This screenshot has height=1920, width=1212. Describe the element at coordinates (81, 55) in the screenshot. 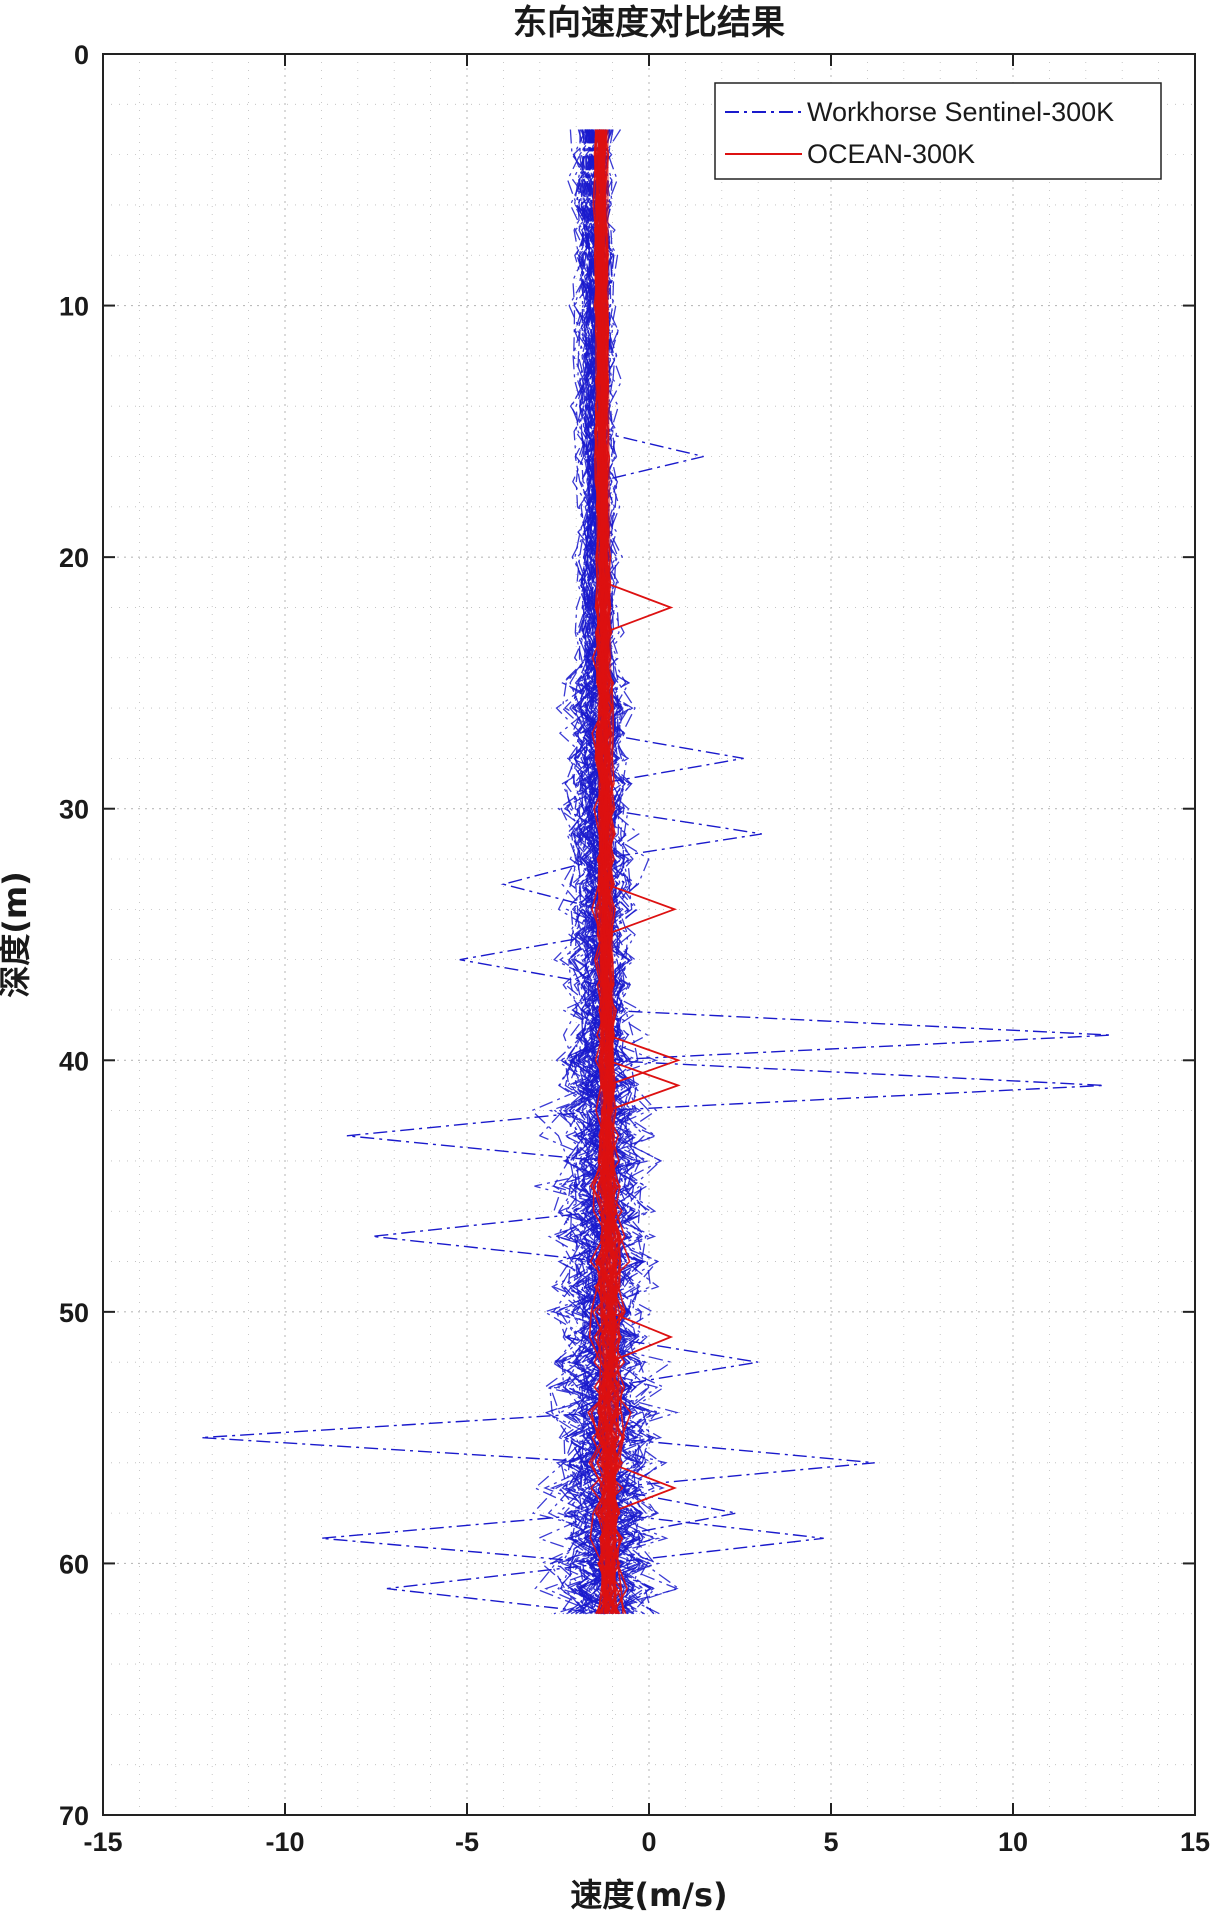

I see `y-tick-label: 0` at that location.